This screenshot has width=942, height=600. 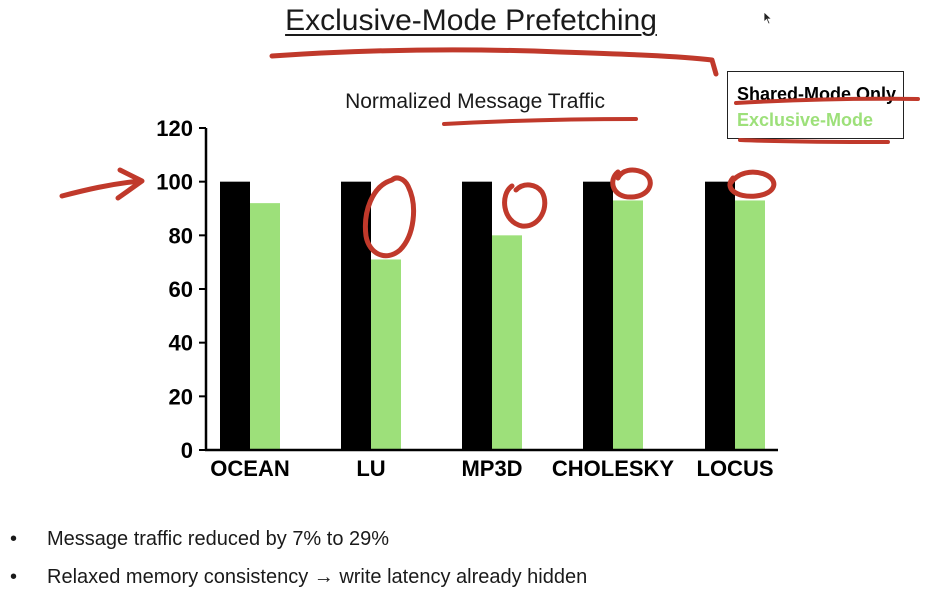 I want to click on x-category-label: CHOLESKY, so click(x=613, y=468).